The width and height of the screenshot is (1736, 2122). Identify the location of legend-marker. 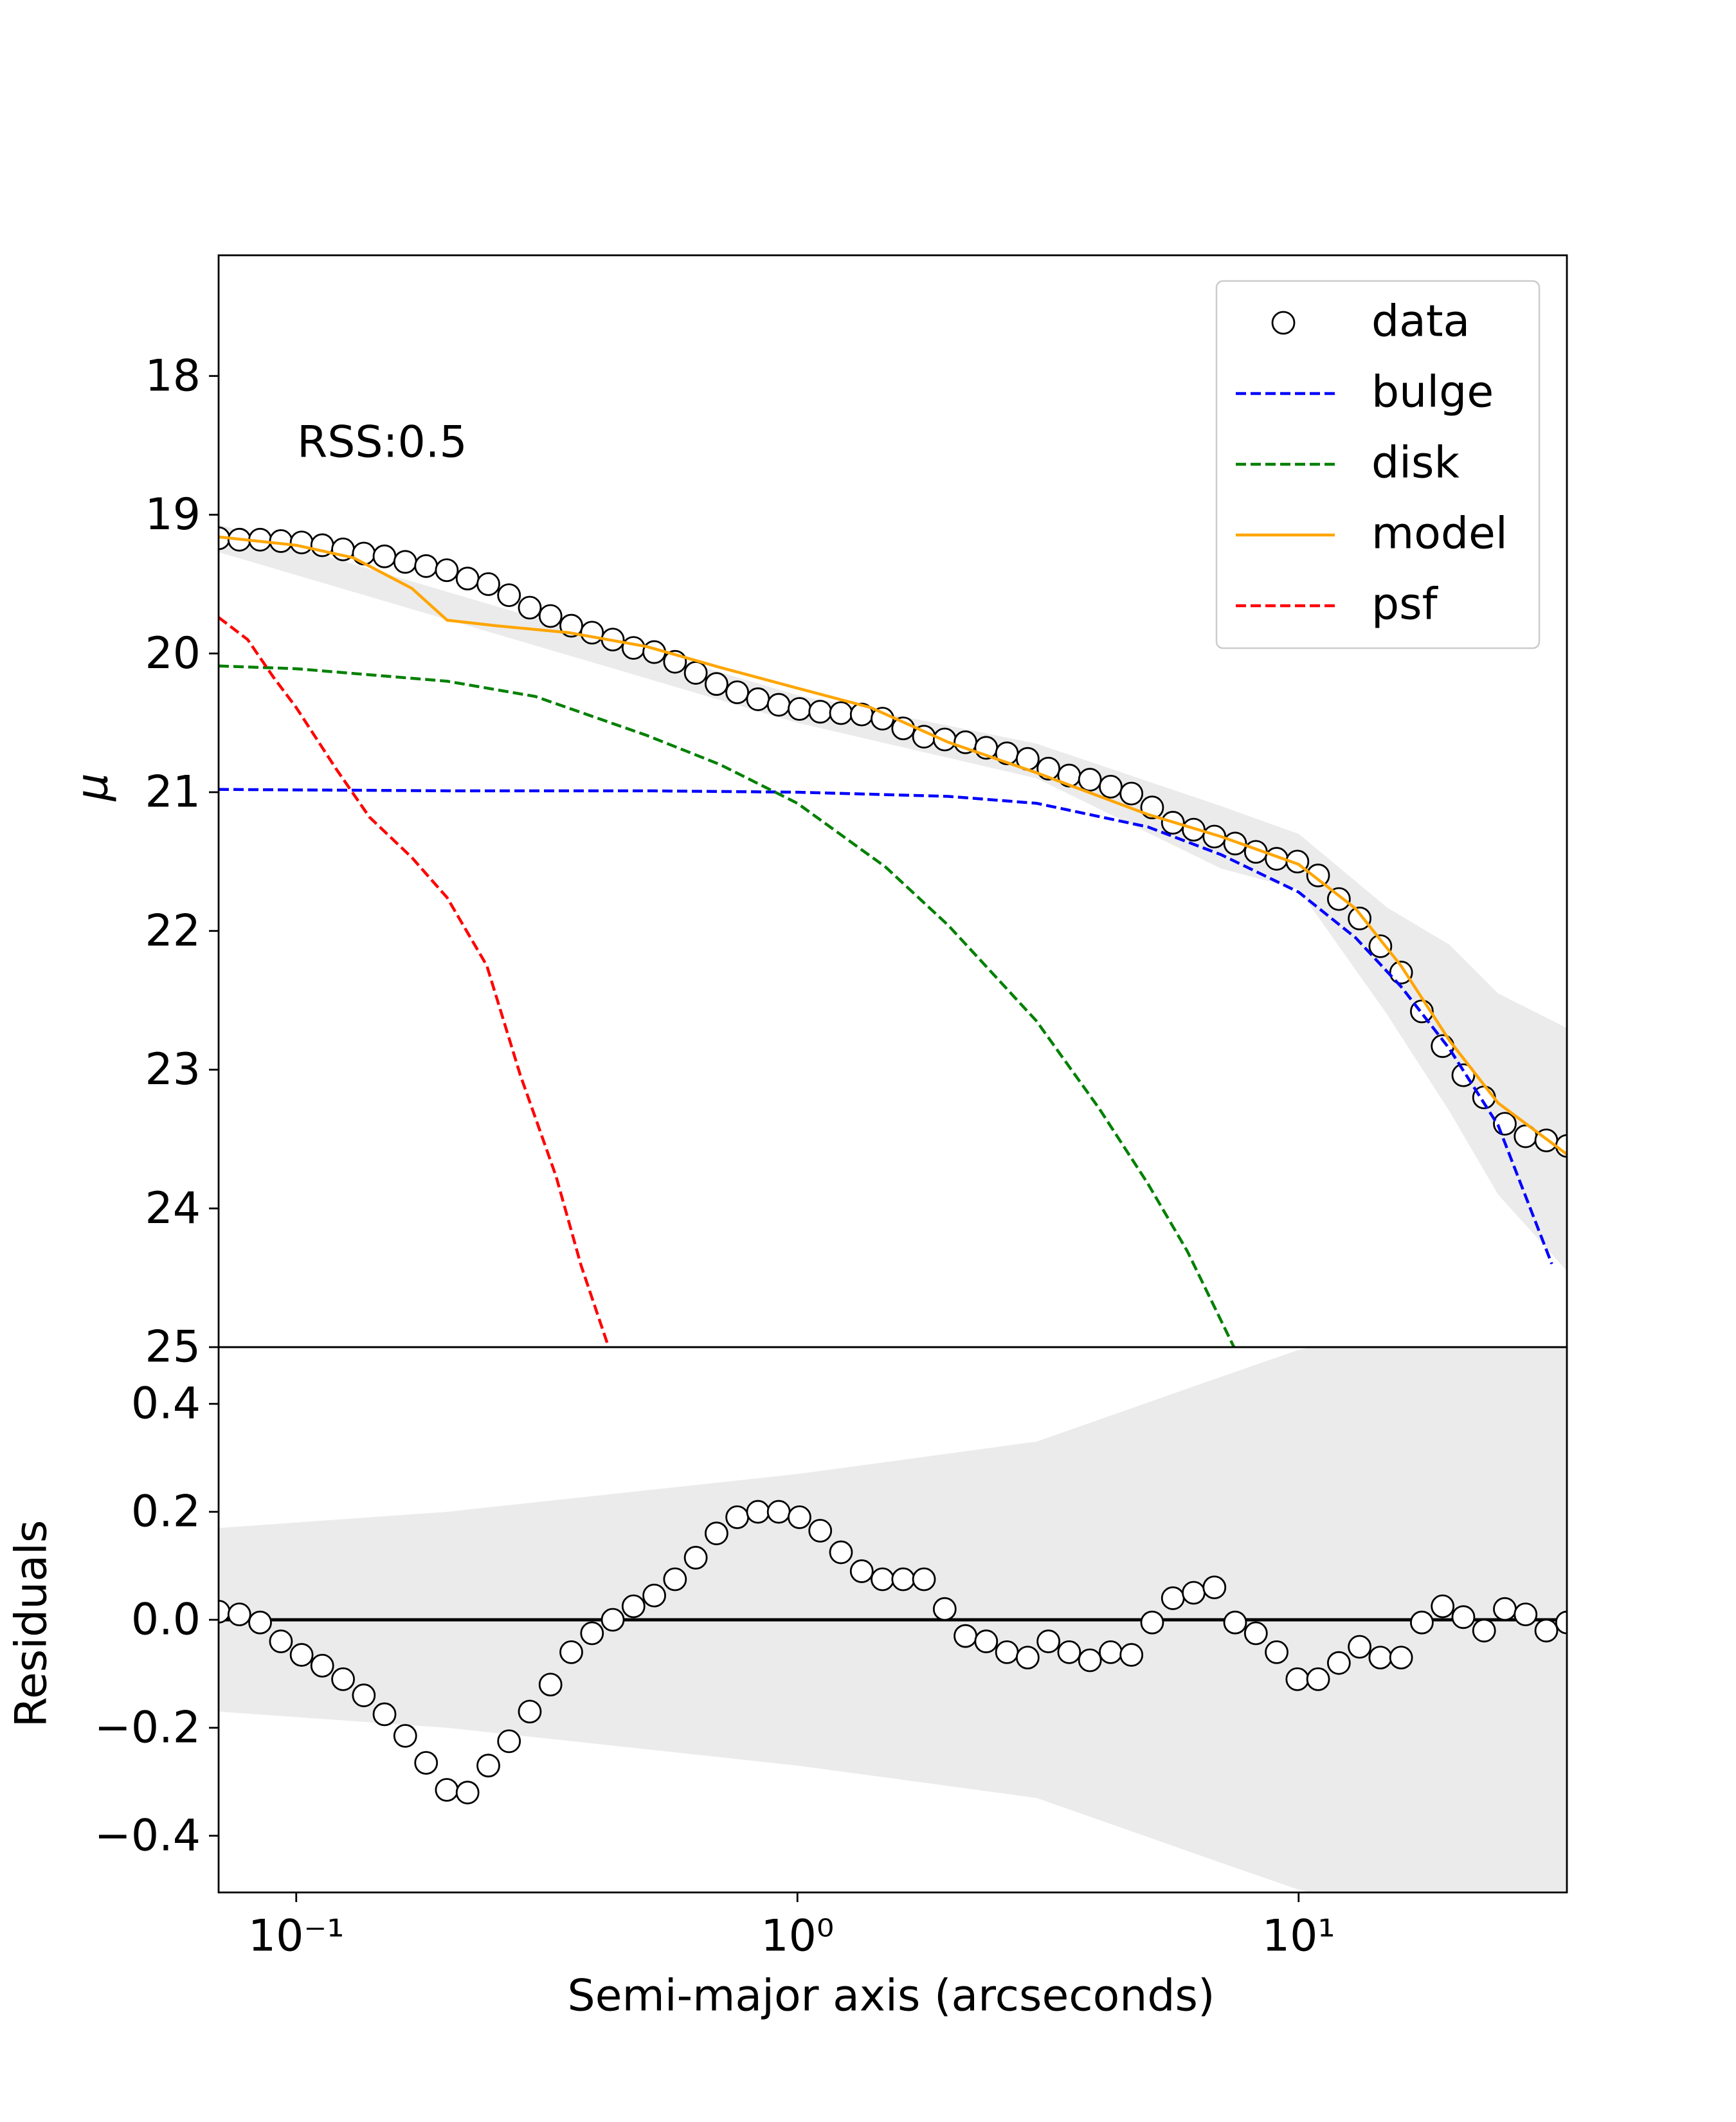
(1283, 323).